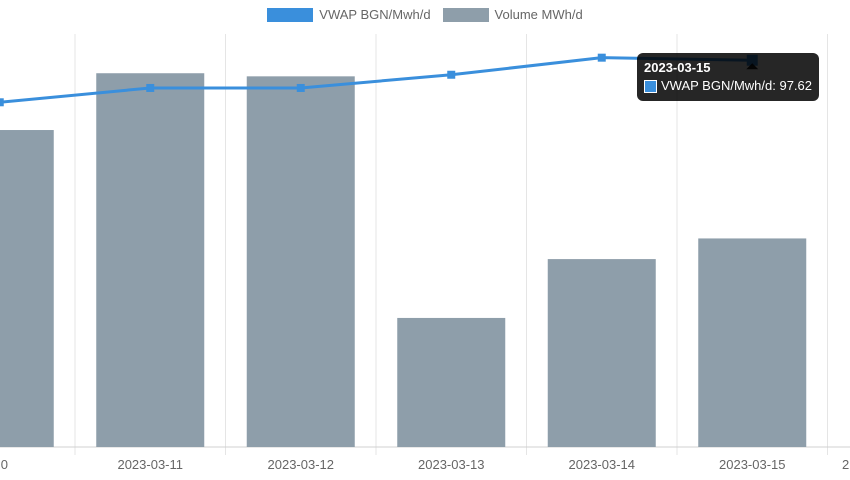  I want to click on line-vwap, so click(376, 80).